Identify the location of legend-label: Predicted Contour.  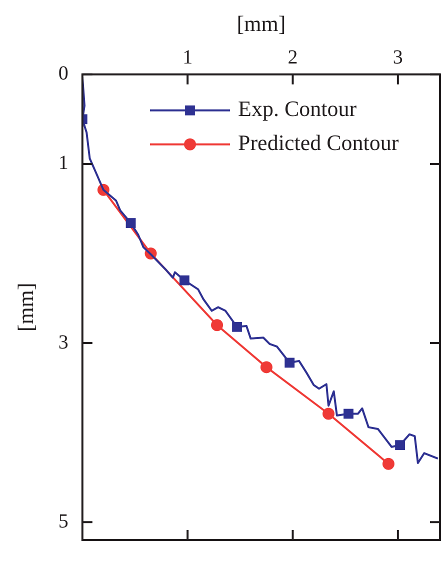
(319, 143).